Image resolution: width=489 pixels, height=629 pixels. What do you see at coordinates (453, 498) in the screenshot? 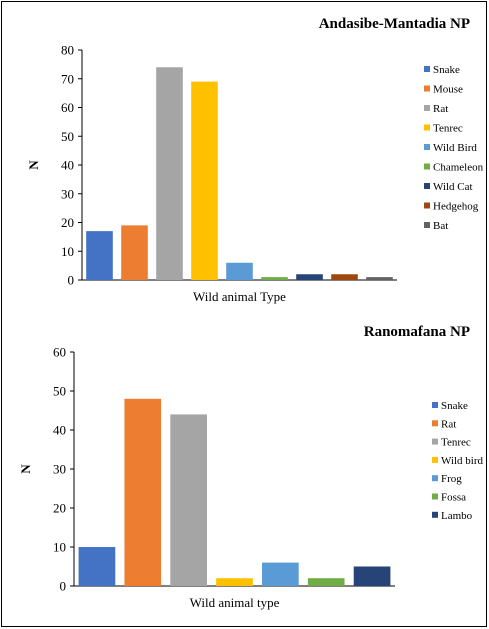
I see `legend-label: Fossa` at bounding box center [453, 498].